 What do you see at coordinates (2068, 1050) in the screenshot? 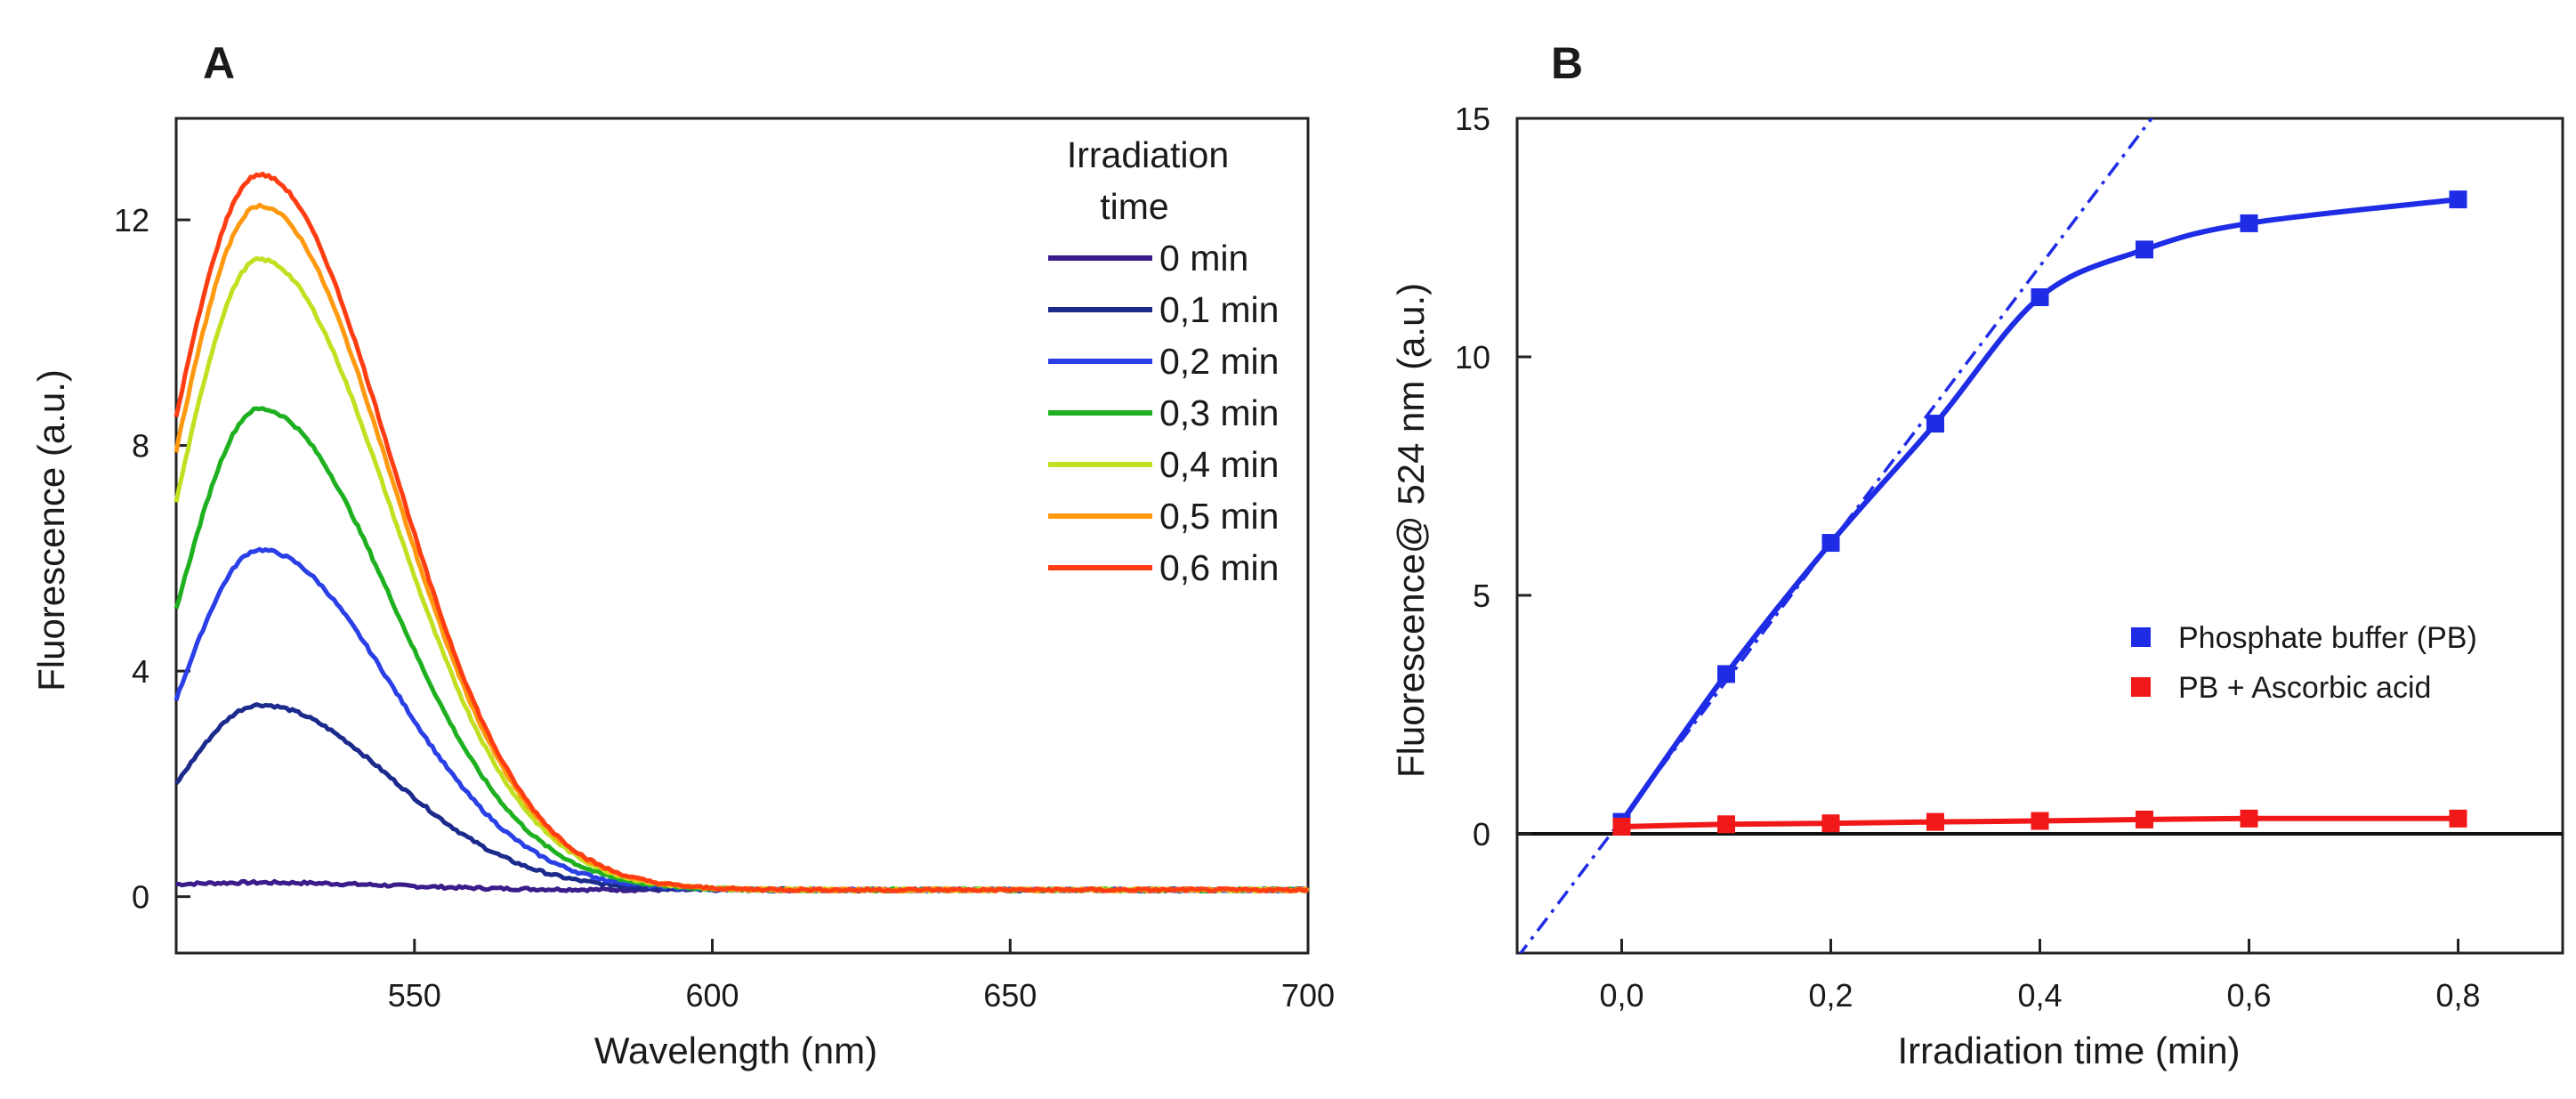
I see `panel-b-x-axis-title: Irradiation time (min)` at bounding box center [2068, 1050].